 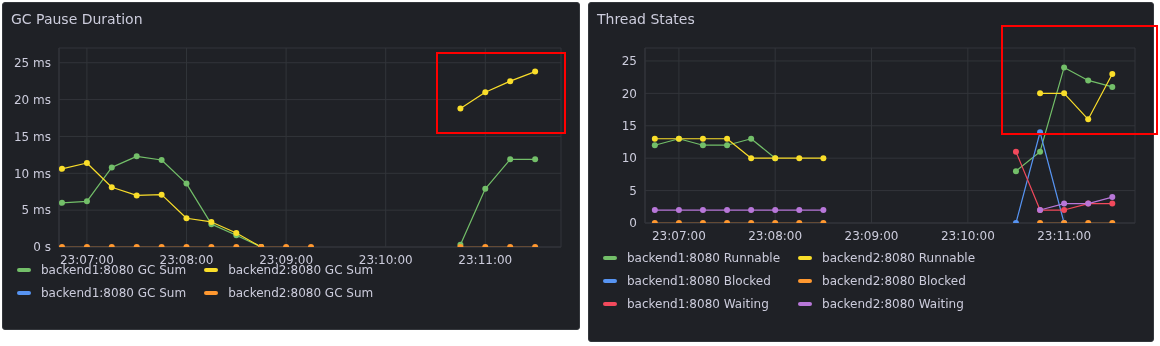 I want to click on y-tick-label: 20, so click(x=629, y=93).